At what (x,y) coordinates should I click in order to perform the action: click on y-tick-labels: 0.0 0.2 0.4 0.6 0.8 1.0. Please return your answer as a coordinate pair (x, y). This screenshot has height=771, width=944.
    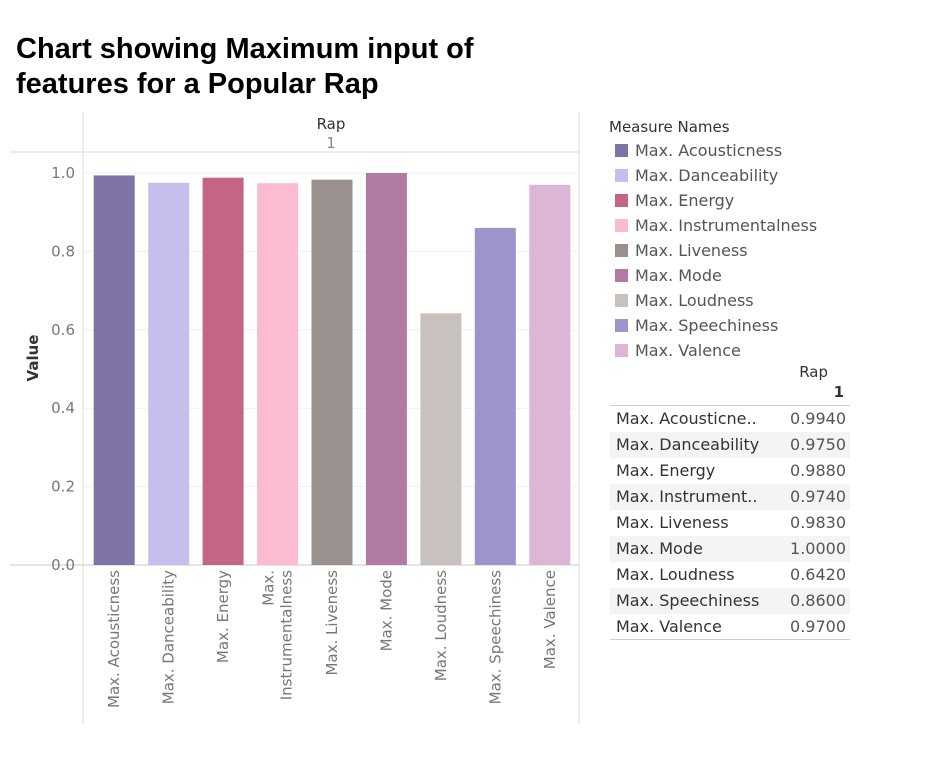
    Looking at the image, I should click on (63, 369).